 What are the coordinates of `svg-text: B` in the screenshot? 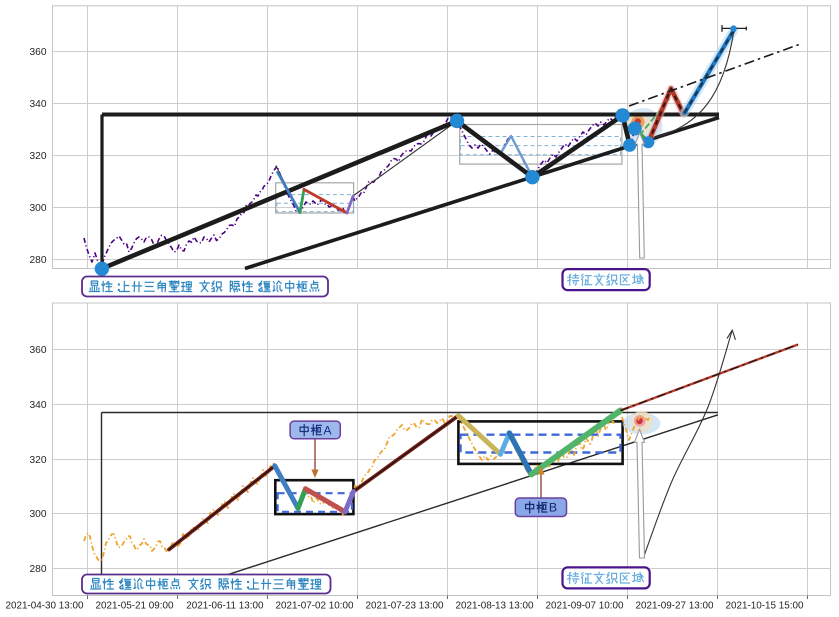 It's located at (553, 508).